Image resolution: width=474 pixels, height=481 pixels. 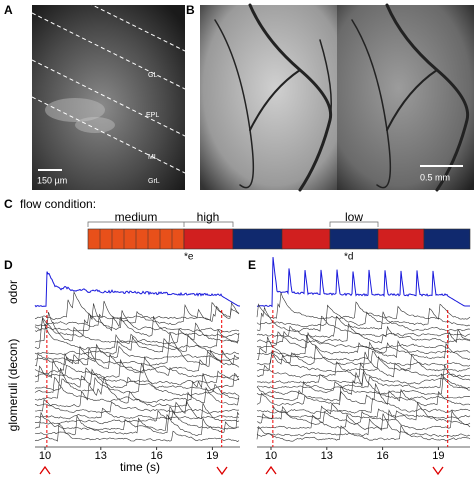 What do you see at coordinates (13, 385) in the screenshot?
I see `y-label: glomeruli (decon)` at bounding box center [13, 385].